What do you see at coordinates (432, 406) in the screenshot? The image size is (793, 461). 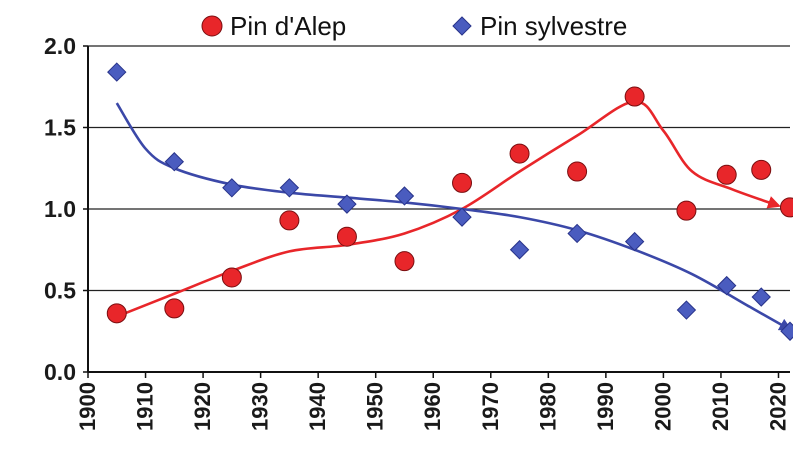 I see `x-tick-label: 1960` at bounding box center [432, 406].